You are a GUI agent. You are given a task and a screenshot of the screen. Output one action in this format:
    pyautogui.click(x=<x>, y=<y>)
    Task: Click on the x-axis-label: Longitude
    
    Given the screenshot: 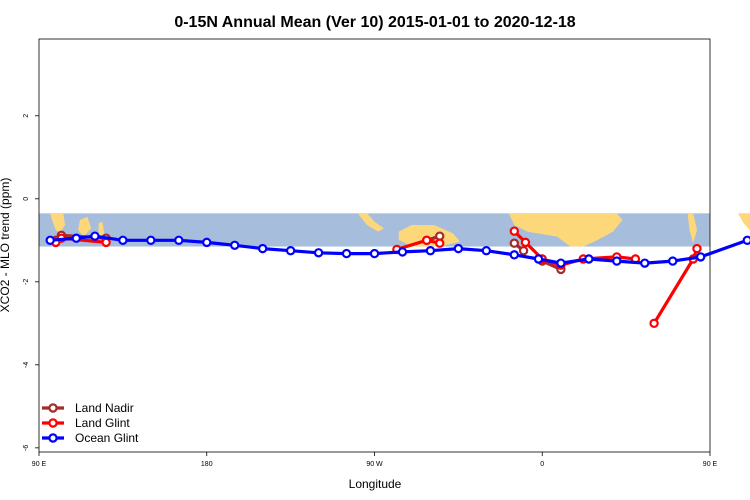 What is the action you would take?
    pyautogui.click(x=375, y=484)
    